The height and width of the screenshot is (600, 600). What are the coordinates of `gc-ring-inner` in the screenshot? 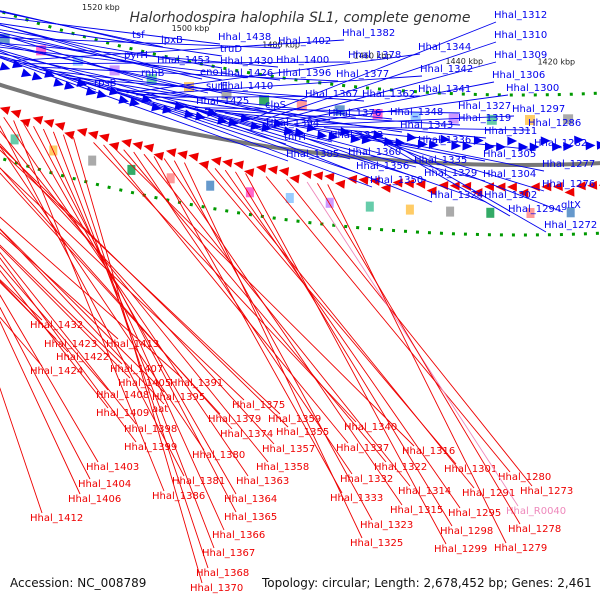 It's located at (300, 196).